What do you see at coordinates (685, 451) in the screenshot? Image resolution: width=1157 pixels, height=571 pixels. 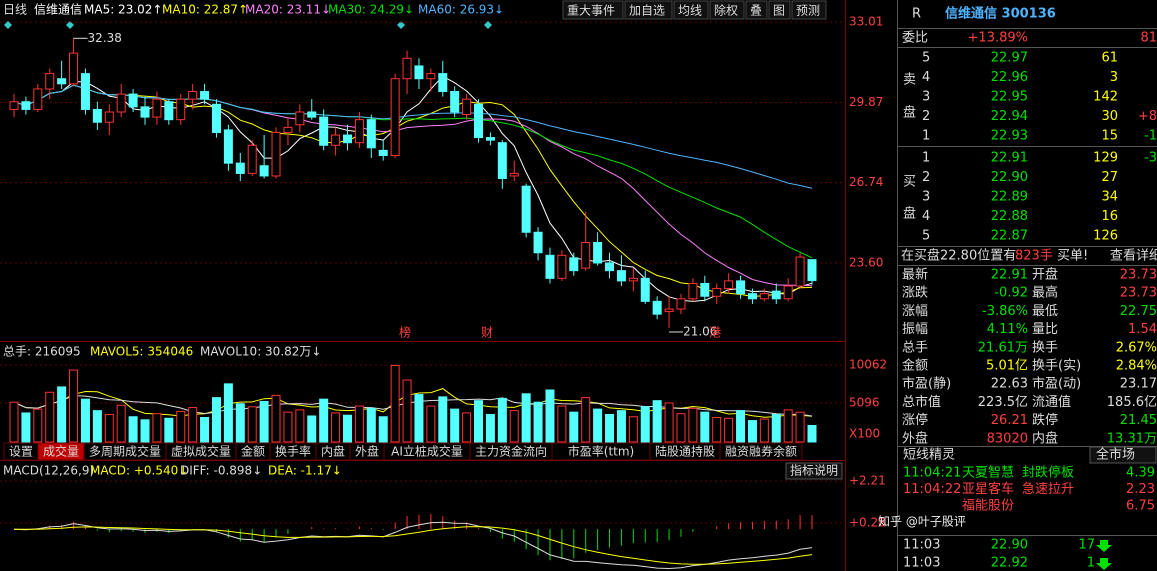 I see `tab-label: 陆股通持股` at bounding box center [685, 451].